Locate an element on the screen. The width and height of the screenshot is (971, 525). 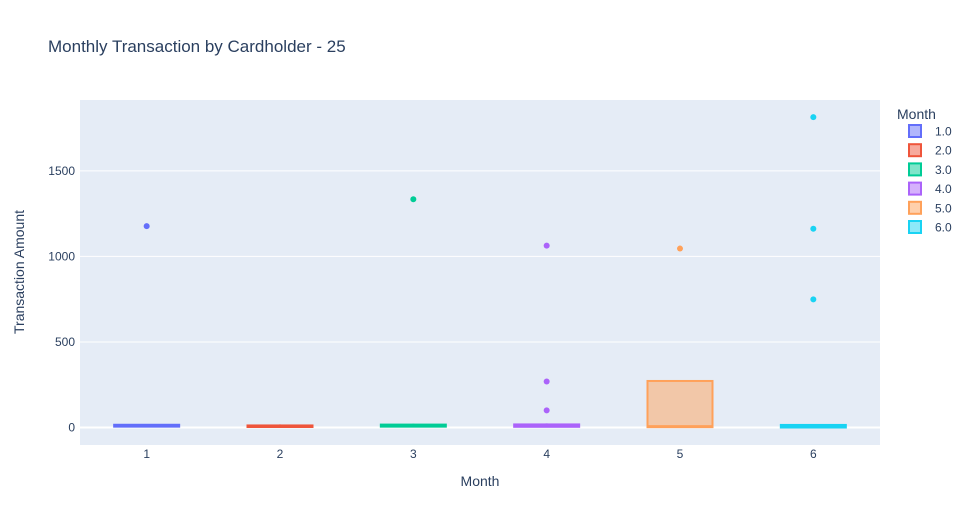
box-series-5.0 is located at coordinates (680, 337).